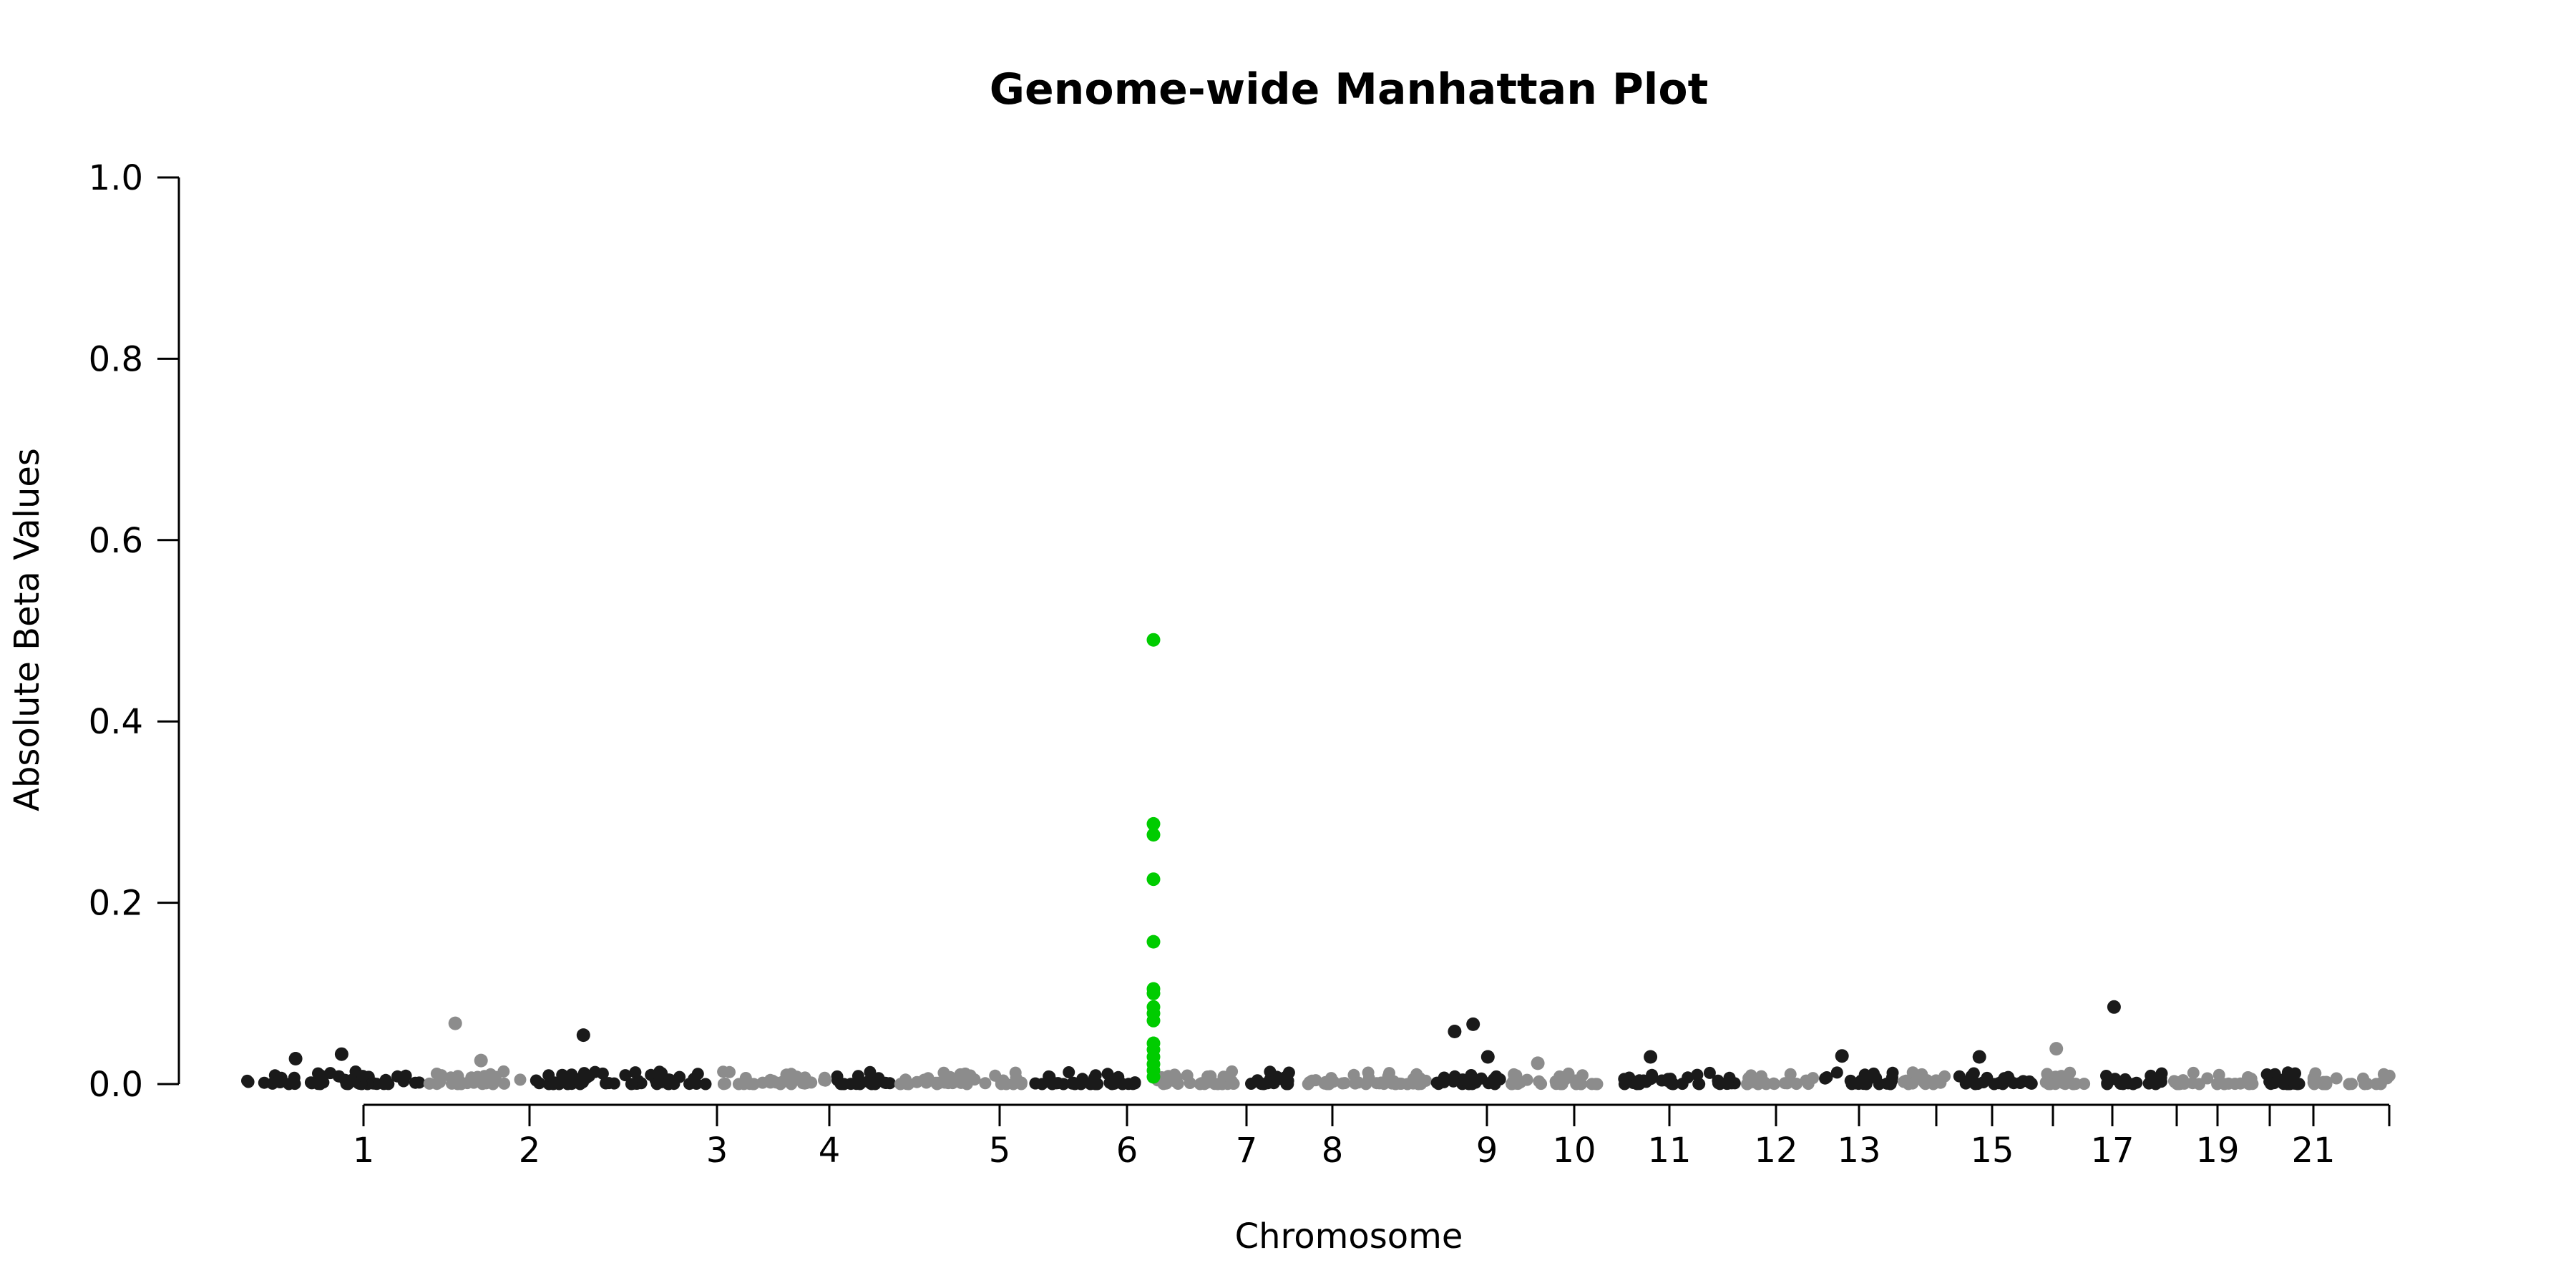 This screenshot has height=1288, width=2576. Describe the element at coordinates (1487, 1151) in the screenshot. I see `x-tick-label: 9` at that location.